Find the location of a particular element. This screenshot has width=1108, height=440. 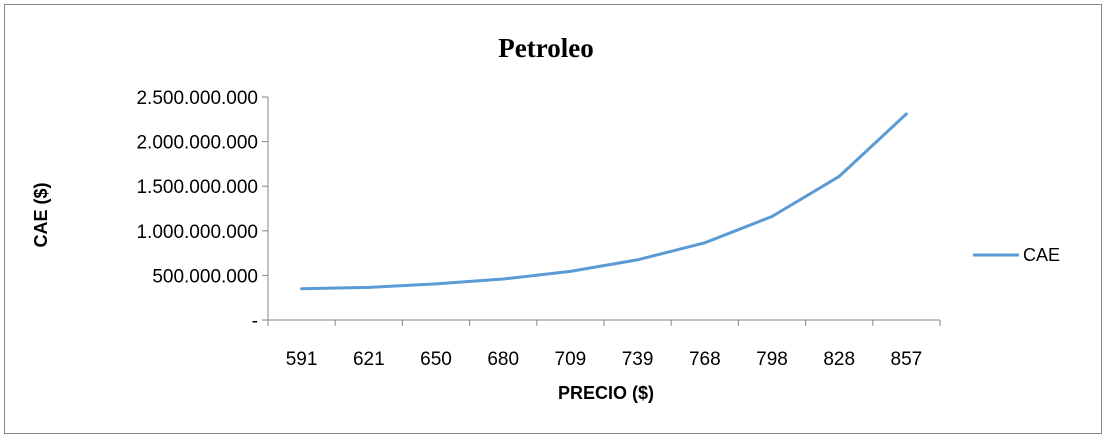

y-tick-label: 500.000.000 is located at coordinates (205, 276).